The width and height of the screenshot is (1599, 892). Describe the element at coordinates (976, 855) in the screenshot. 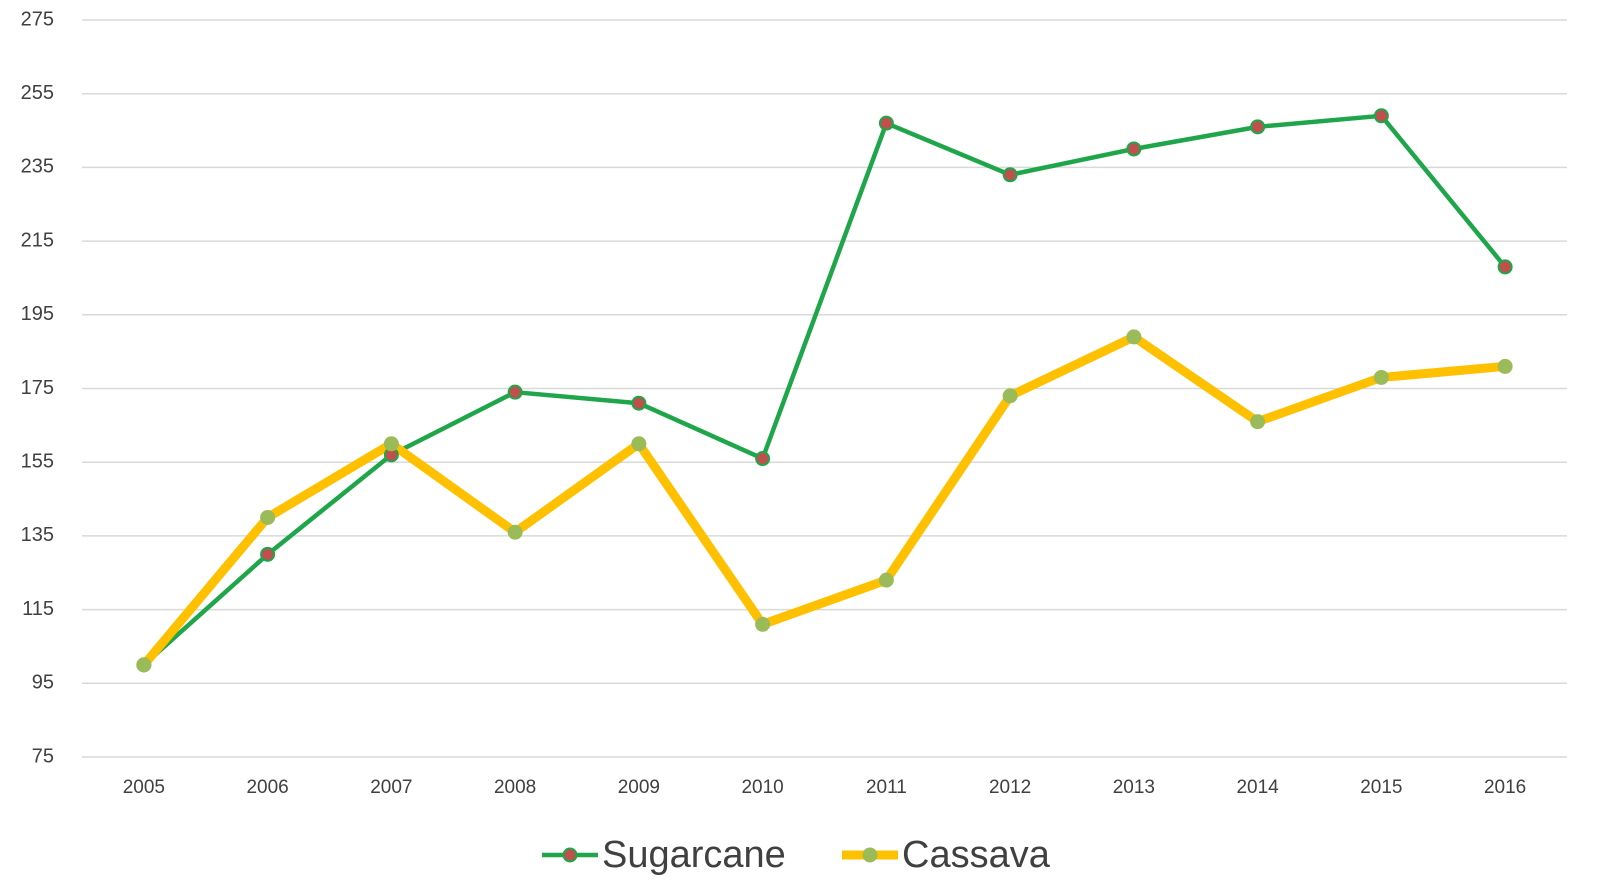

I see `legend-label: Cassava` at that location.